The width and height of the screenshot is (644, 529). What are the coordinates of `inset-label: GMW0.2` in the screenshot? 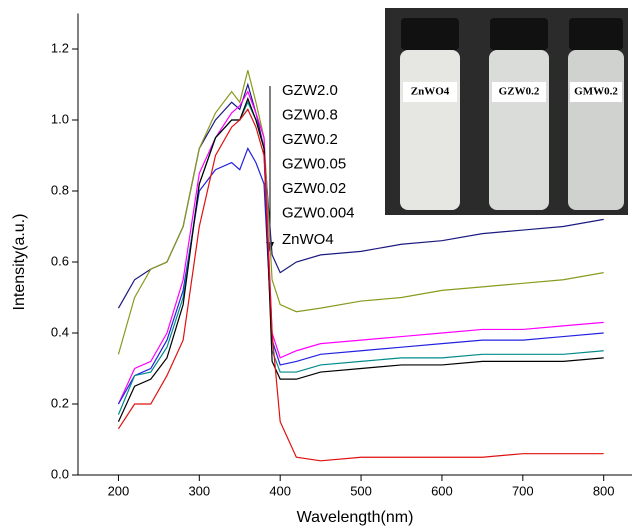 It's located at (596, 92).